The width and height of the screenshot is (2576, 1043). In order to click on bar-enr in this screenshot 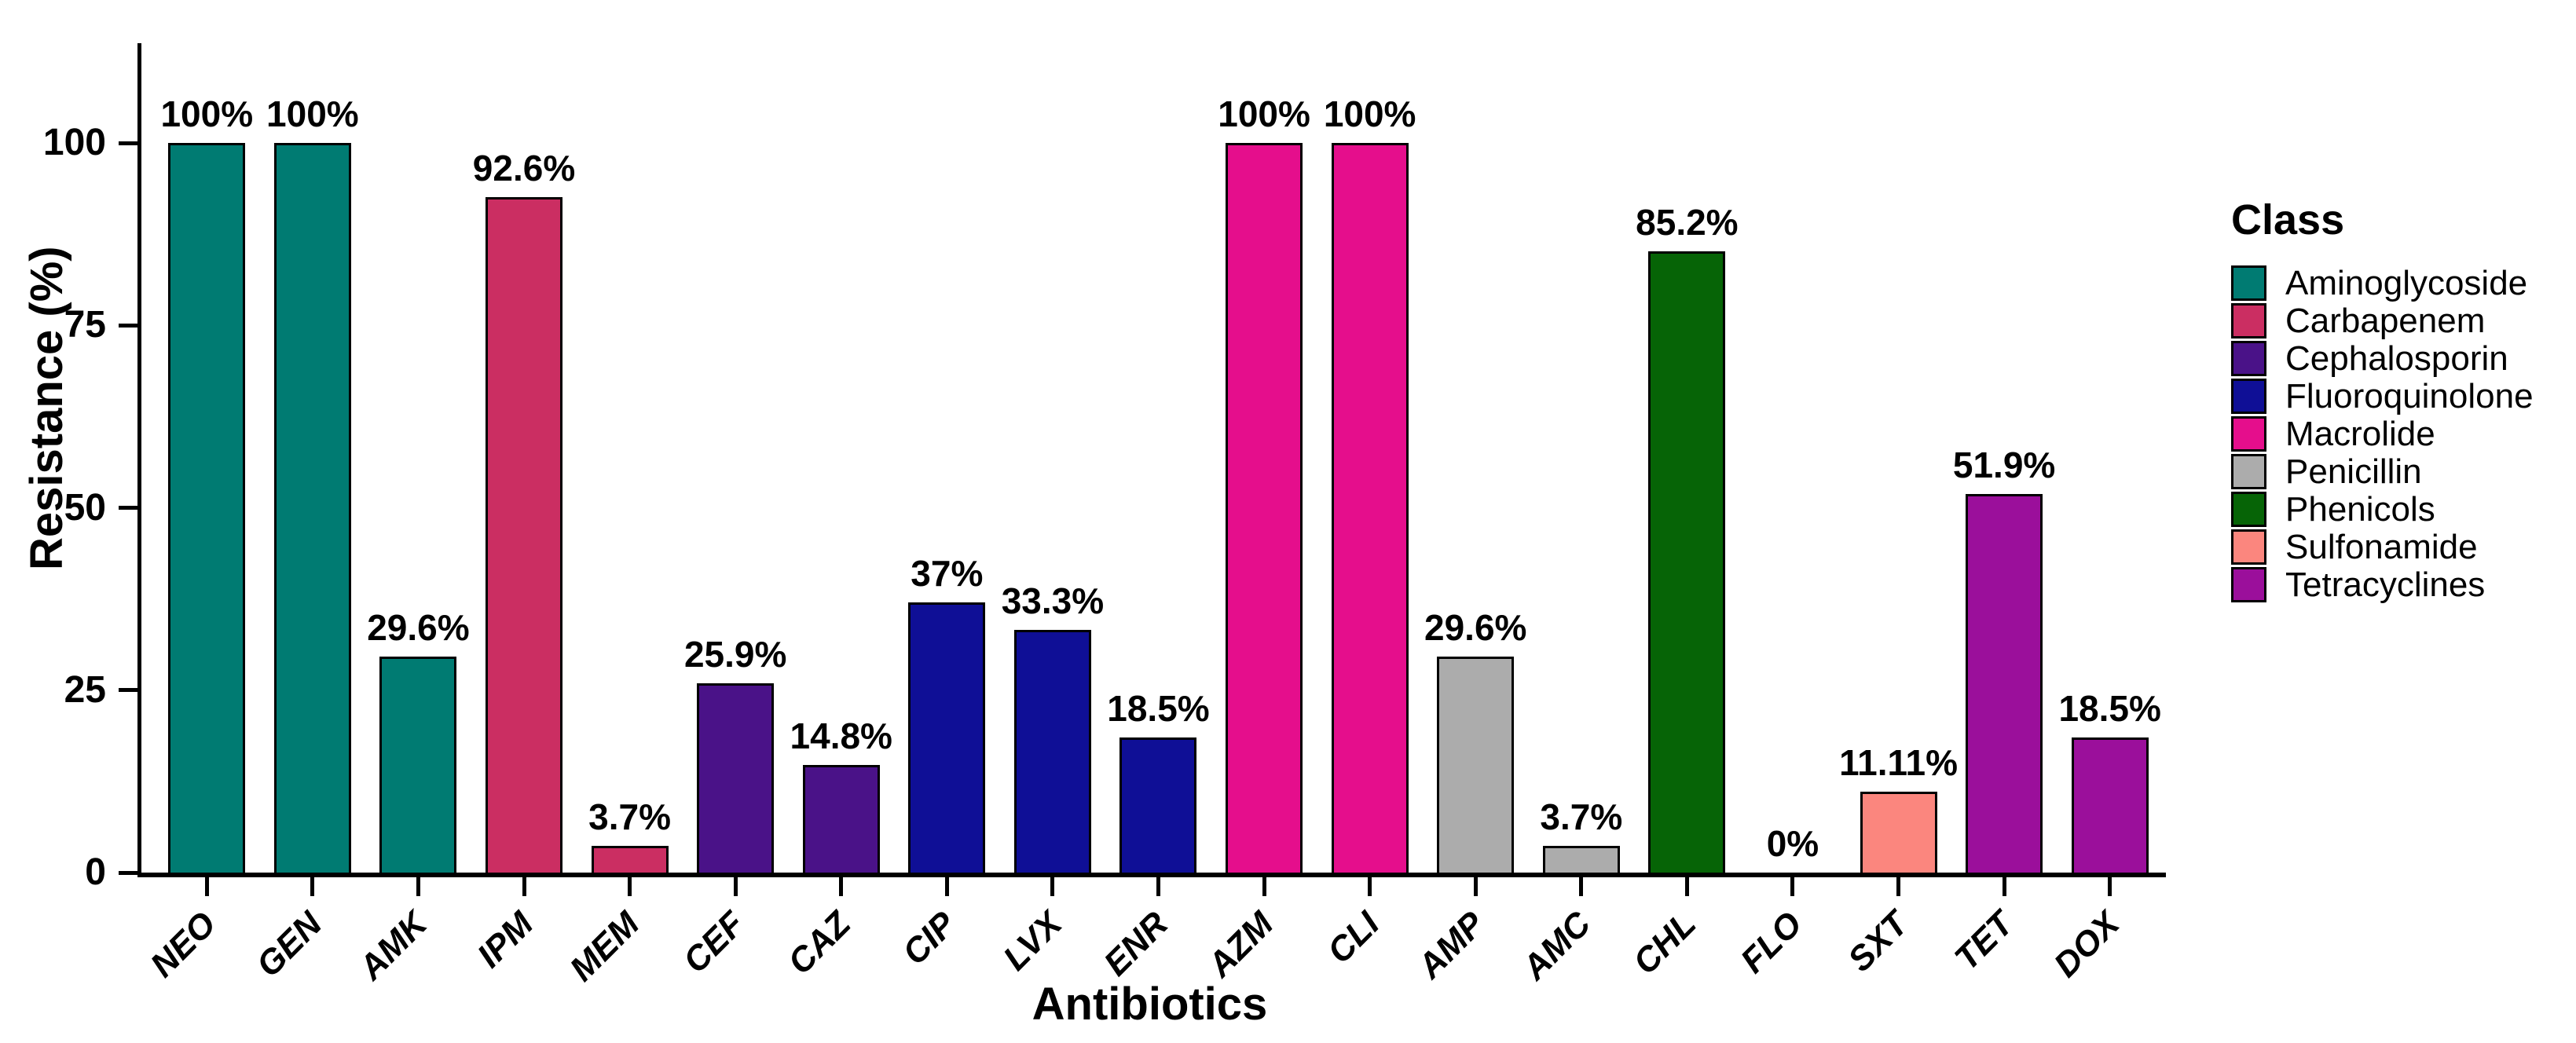, I will do `click(1158, 805)`.